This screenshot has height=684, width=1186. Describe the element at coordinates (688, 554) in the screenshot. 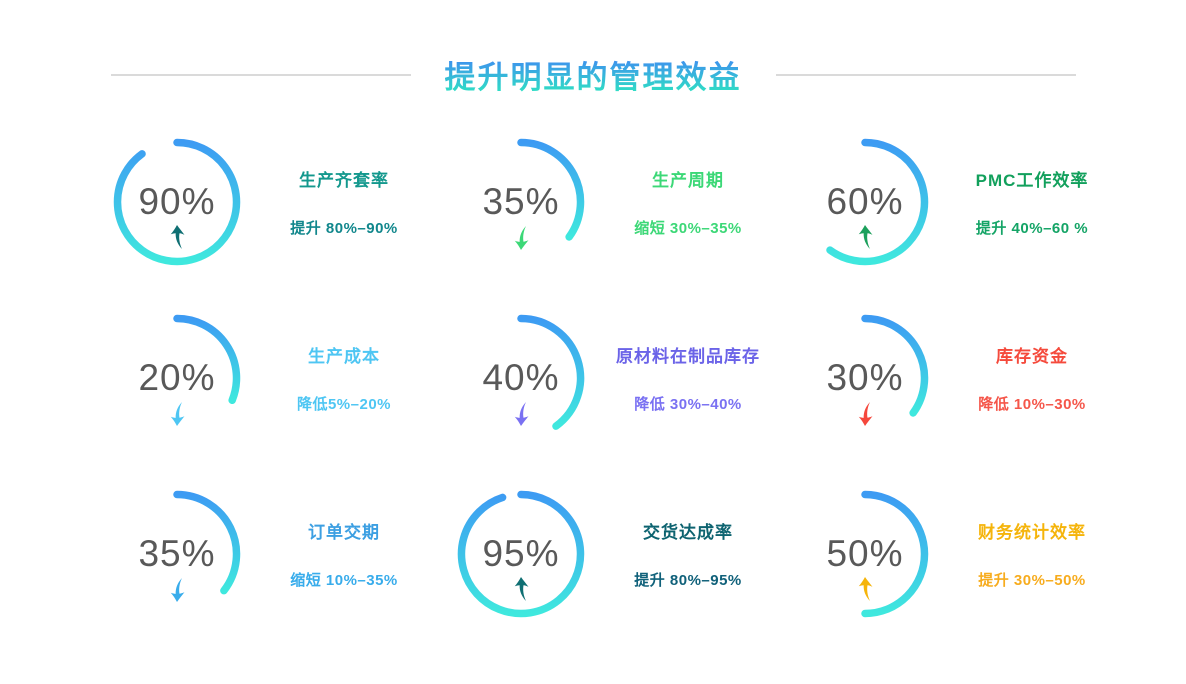

I see `gauge-texts: 交货达成率 提升 80%–95%` at that location.